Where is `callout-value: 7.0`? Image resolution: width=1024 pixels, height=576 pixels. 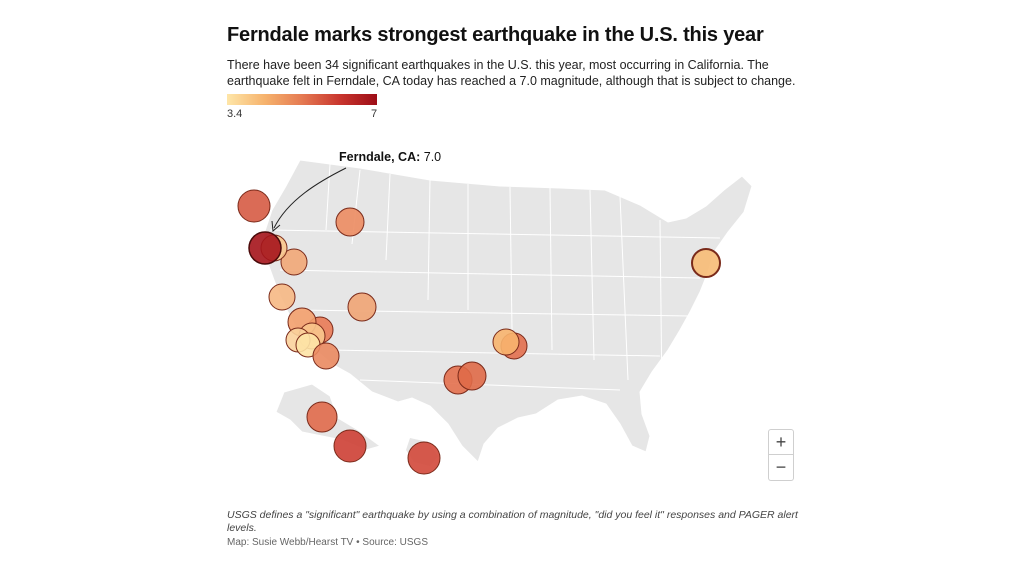 callout-value: 7.0 is located at coordinates (432, 157).